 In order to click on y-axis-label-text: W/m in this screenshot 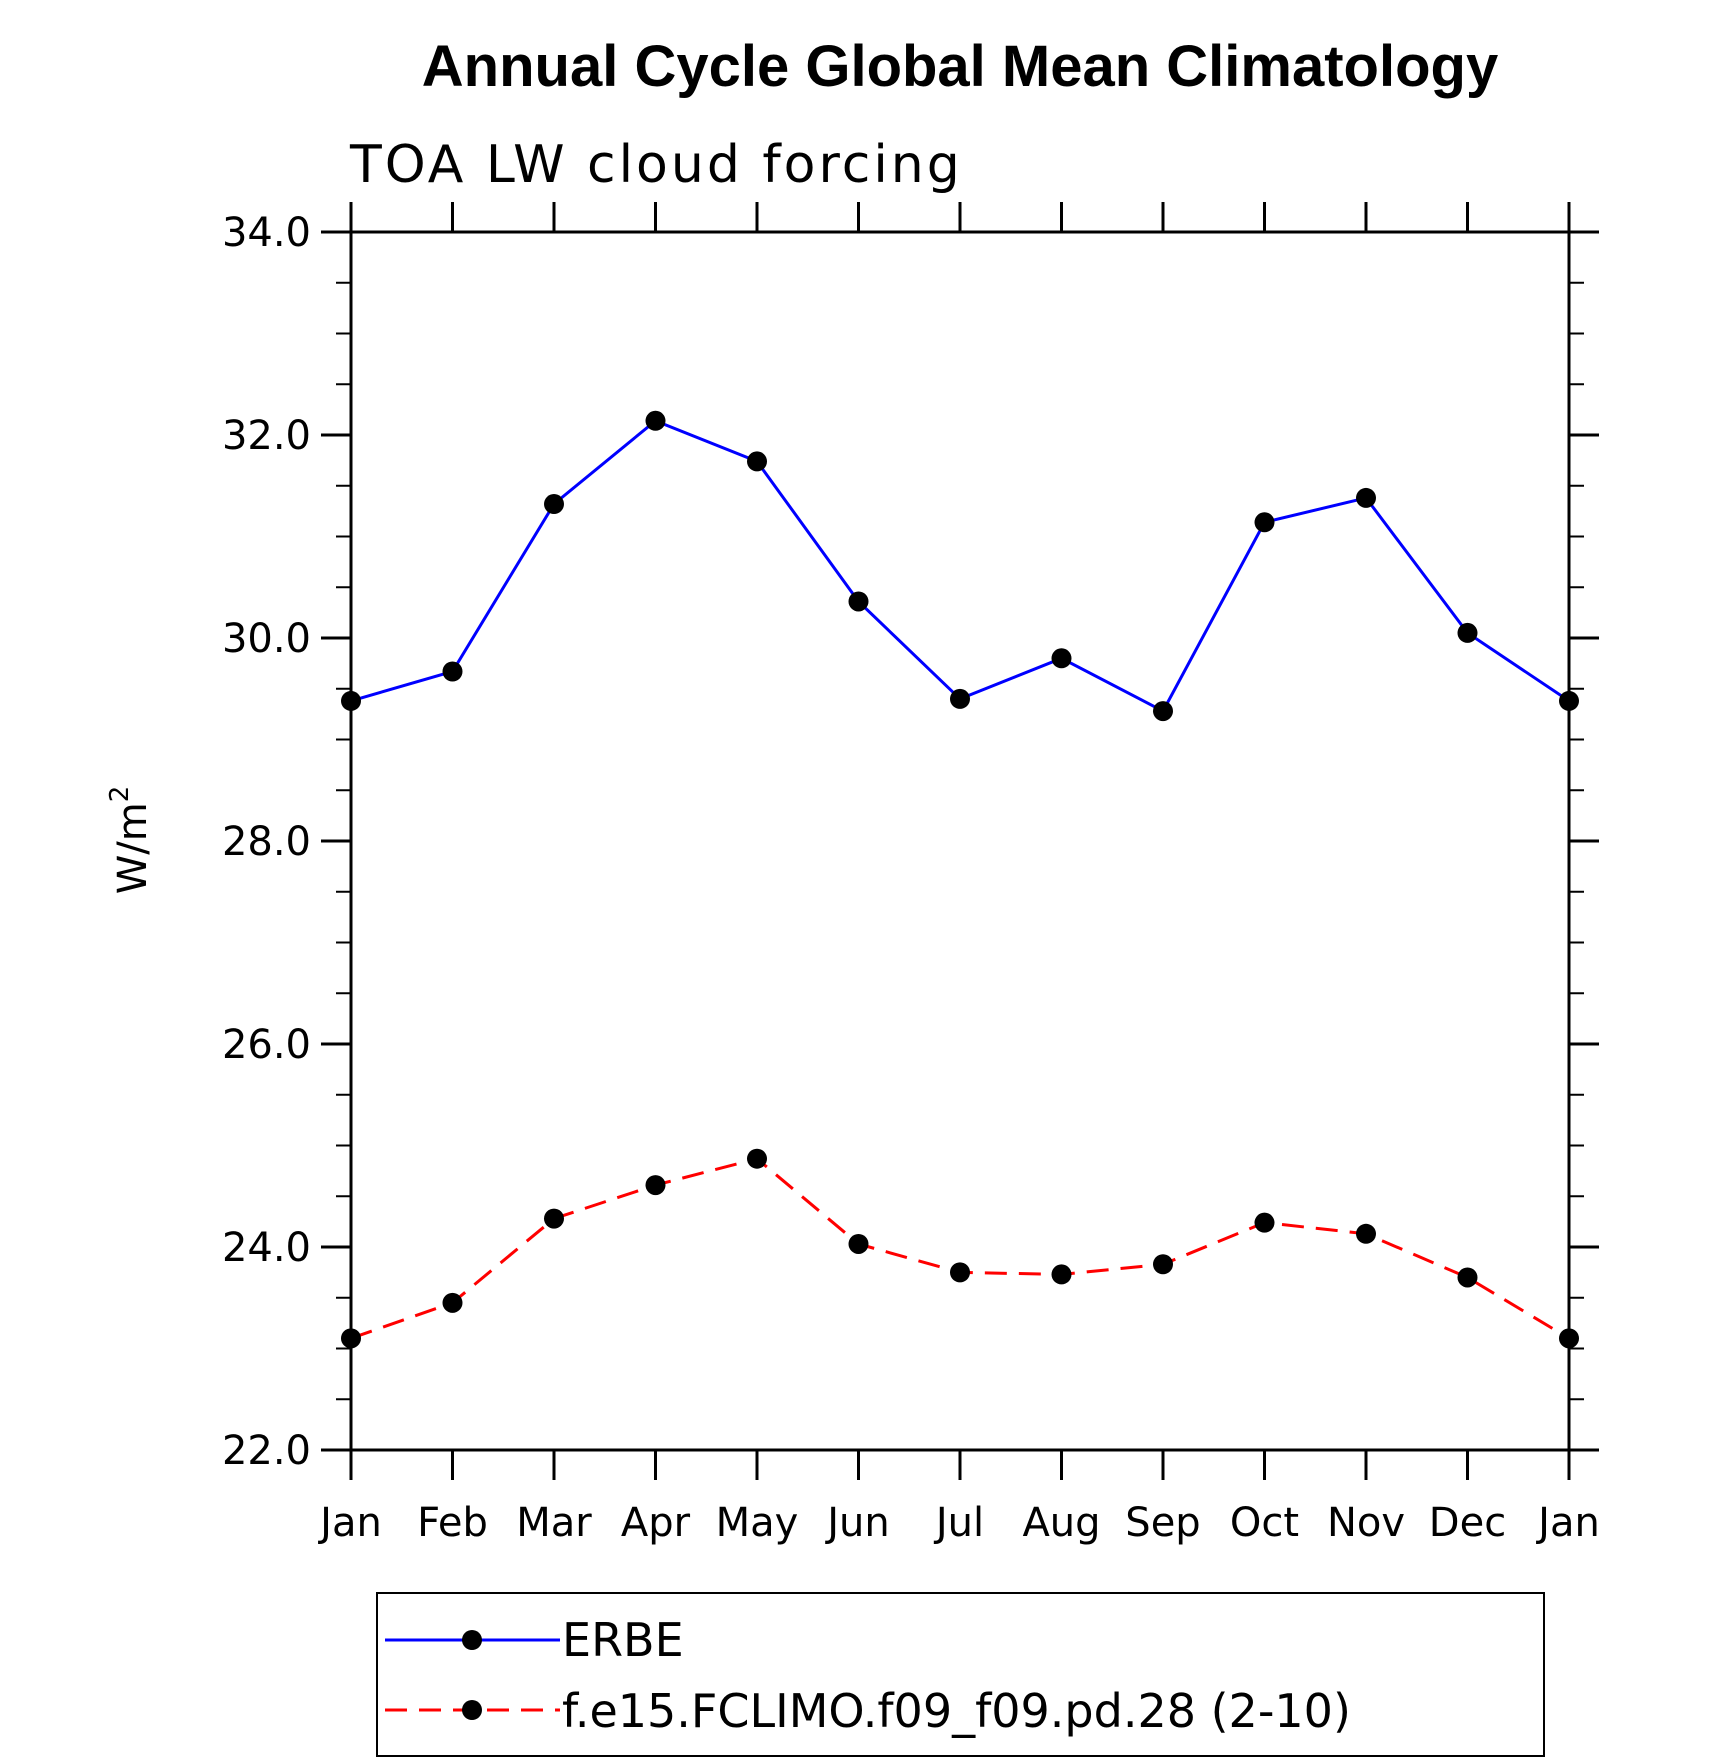, I will do `click(133, 848)`.